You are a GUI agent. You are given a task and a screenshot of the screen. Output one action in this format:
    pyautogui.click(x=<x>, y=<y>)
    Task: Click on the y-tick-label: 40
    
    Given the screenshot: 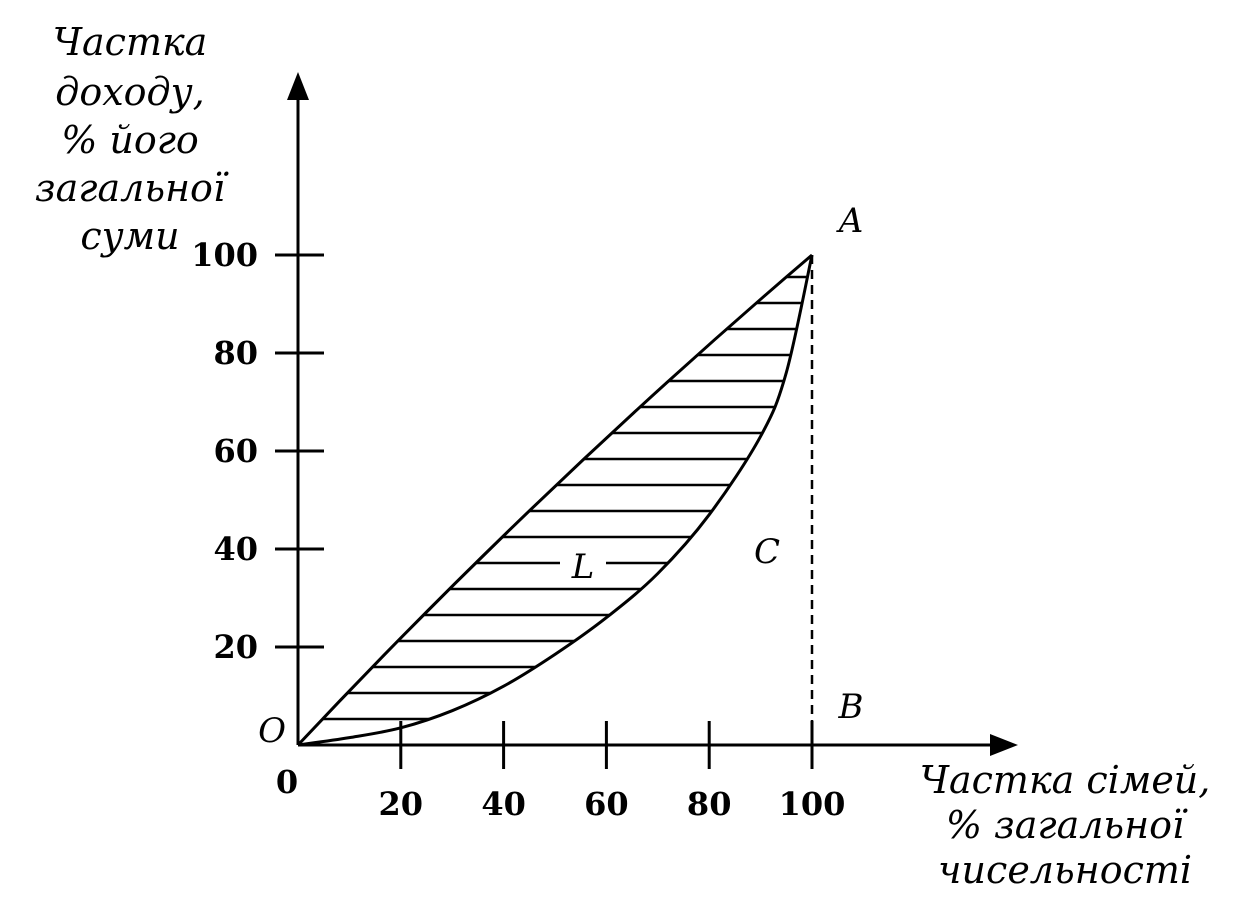 What is the action you would take?
    pyautogui.click(x=235, y=549)
    